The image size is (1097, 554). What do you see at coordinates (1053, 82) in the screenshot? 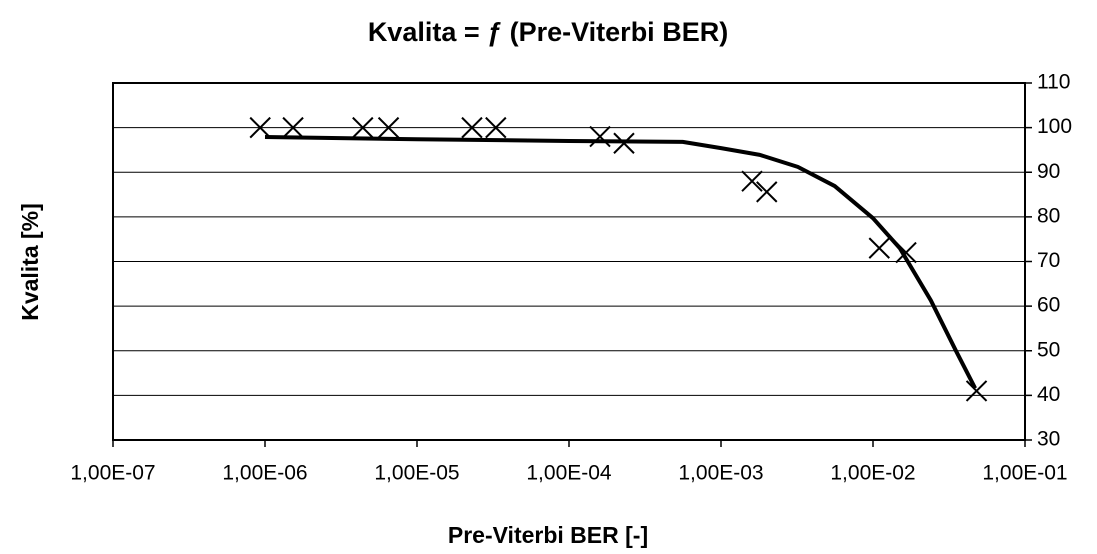
I see `y-tick-label: 110` at bounding box center [1053, 82].